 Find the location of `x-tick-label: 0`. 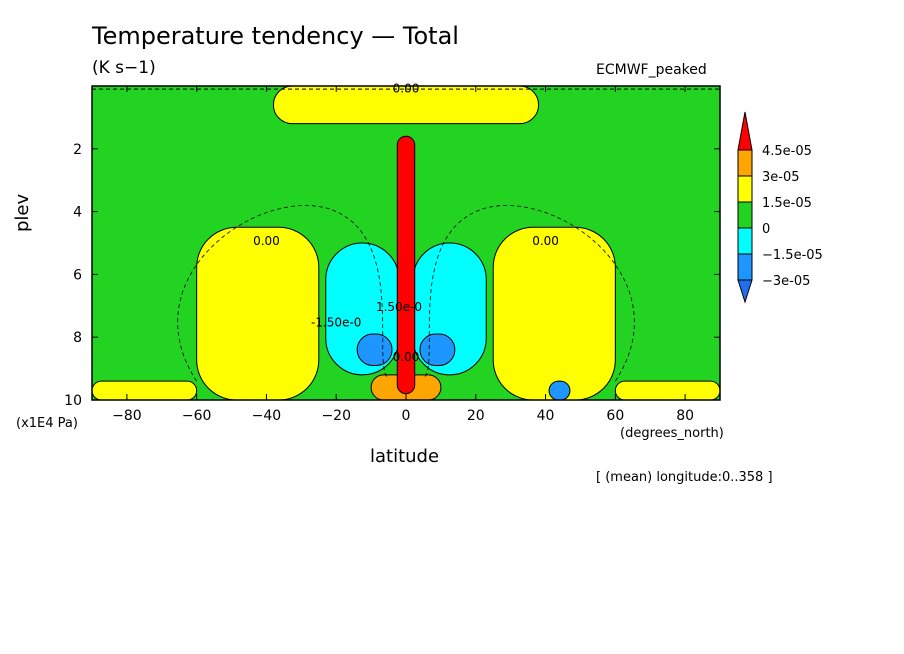

x-tick-label: 0 is located at coordinates (406, 416).